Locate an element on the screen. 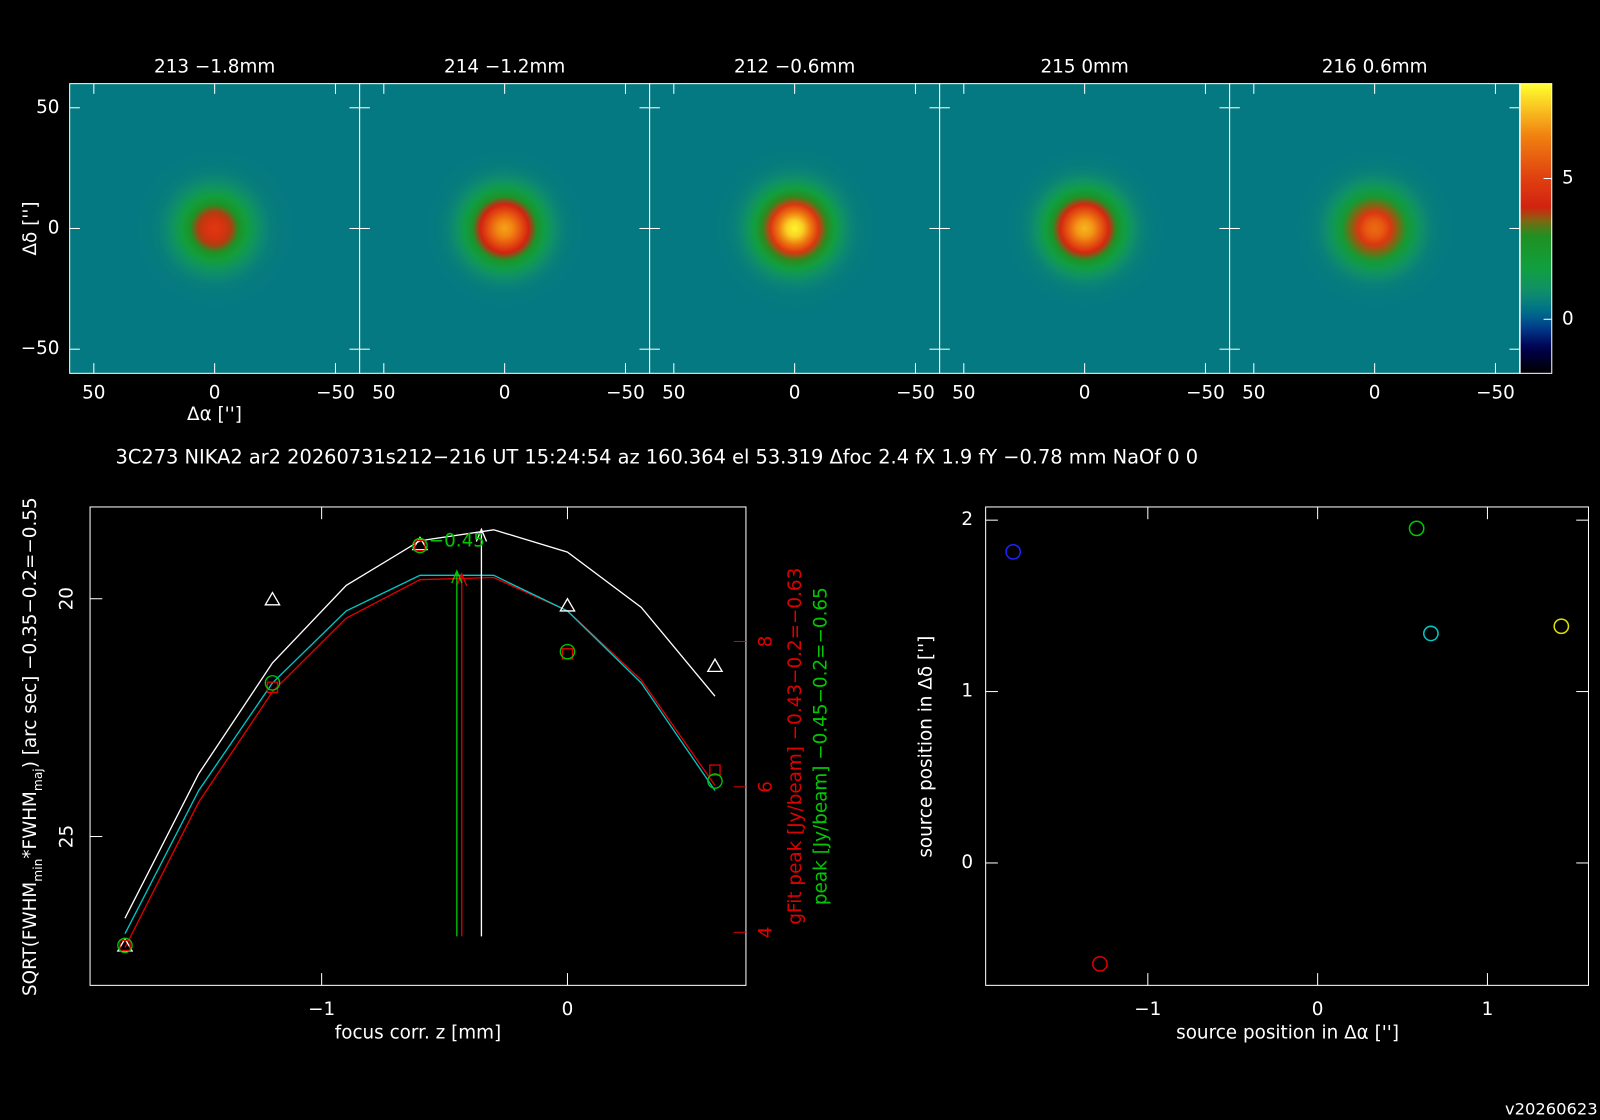 Image resolution: width=1600 pixels, height=1120 pixels. y-tick-label: 2 is located at coordinates (967, 519).